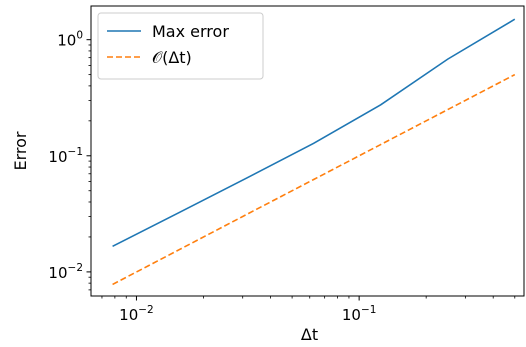 The image size is (526, 347). I want to click on x-axis-label: Δt, so click(309, 334).